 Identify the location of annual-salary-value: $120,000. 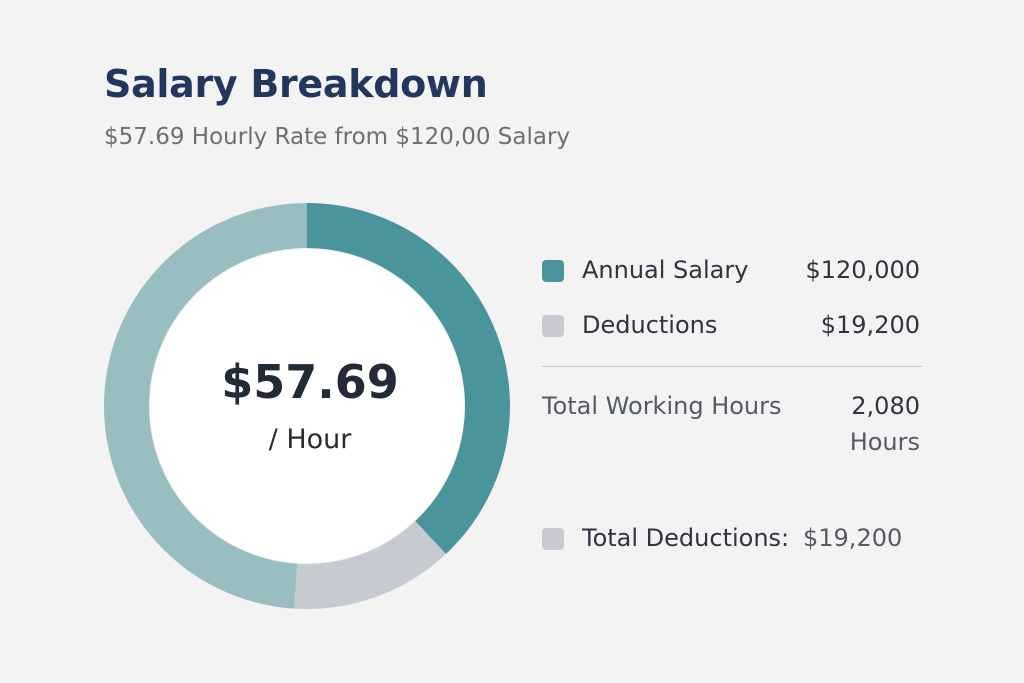
(862, 270).